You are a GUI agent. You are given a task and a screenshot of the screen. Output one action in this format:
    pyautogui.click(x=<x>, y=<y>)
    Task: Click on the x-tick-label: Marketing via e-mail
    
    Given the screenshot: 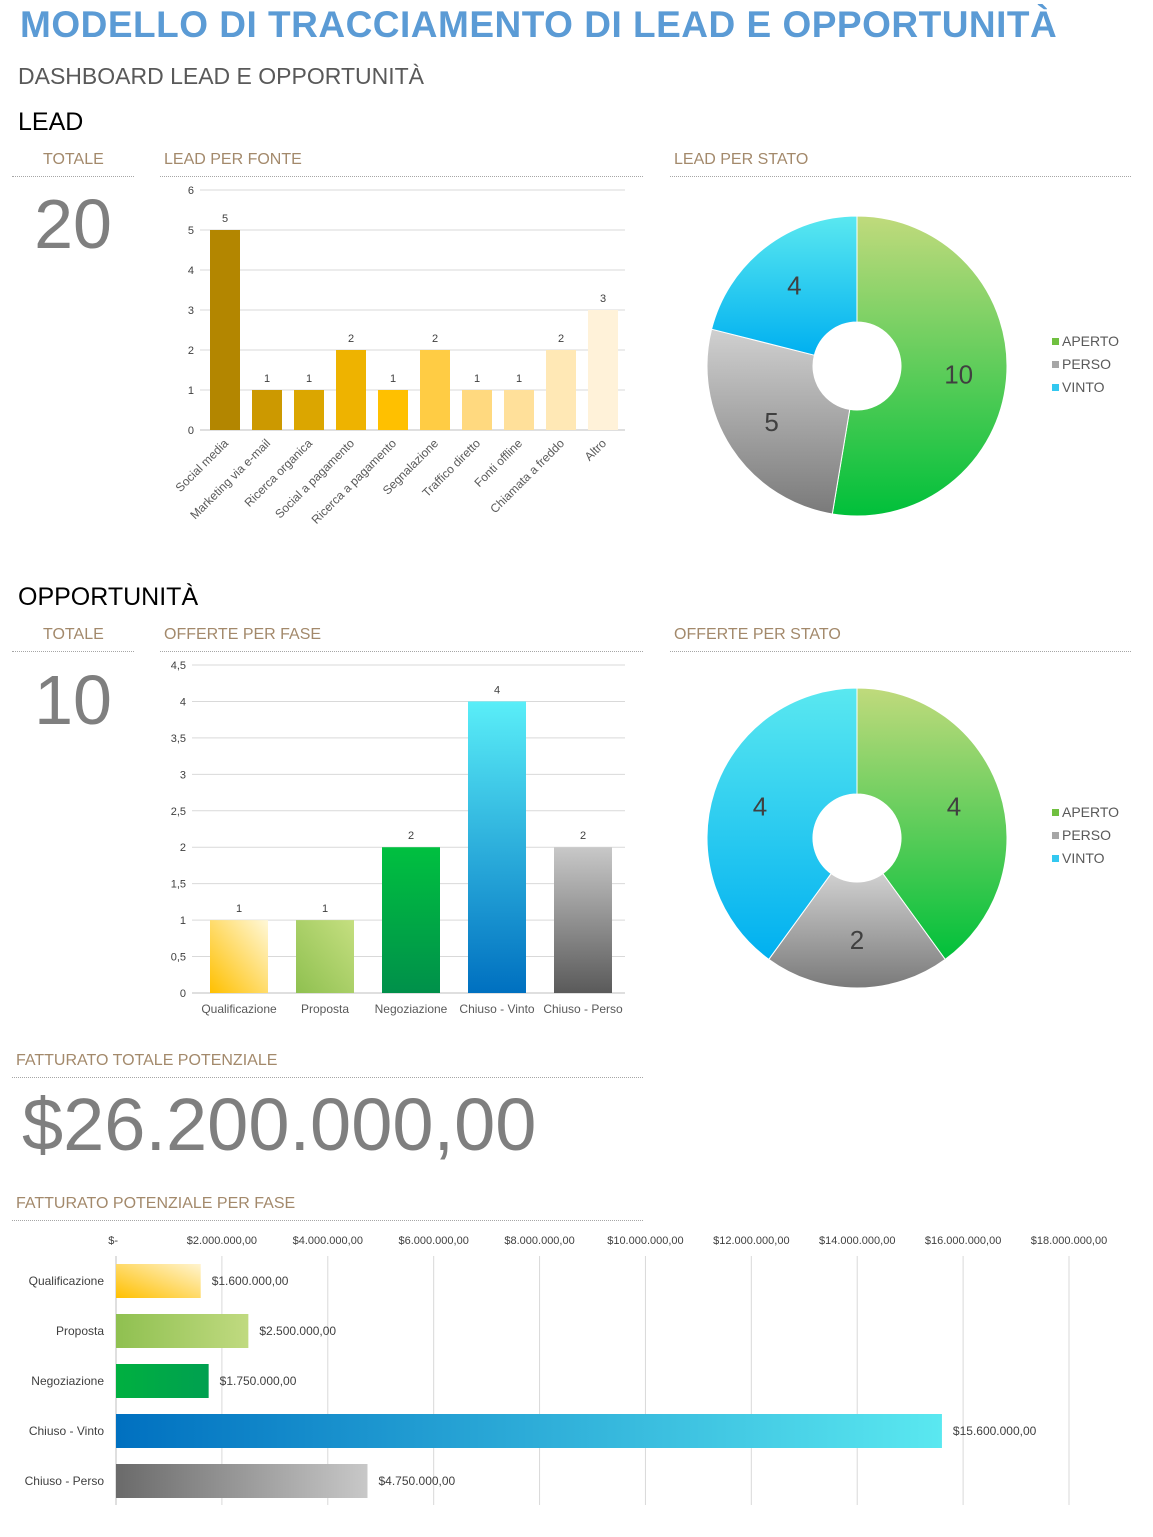 What is the action you would take?
    pyautogui.click(x=230, y=479)
    